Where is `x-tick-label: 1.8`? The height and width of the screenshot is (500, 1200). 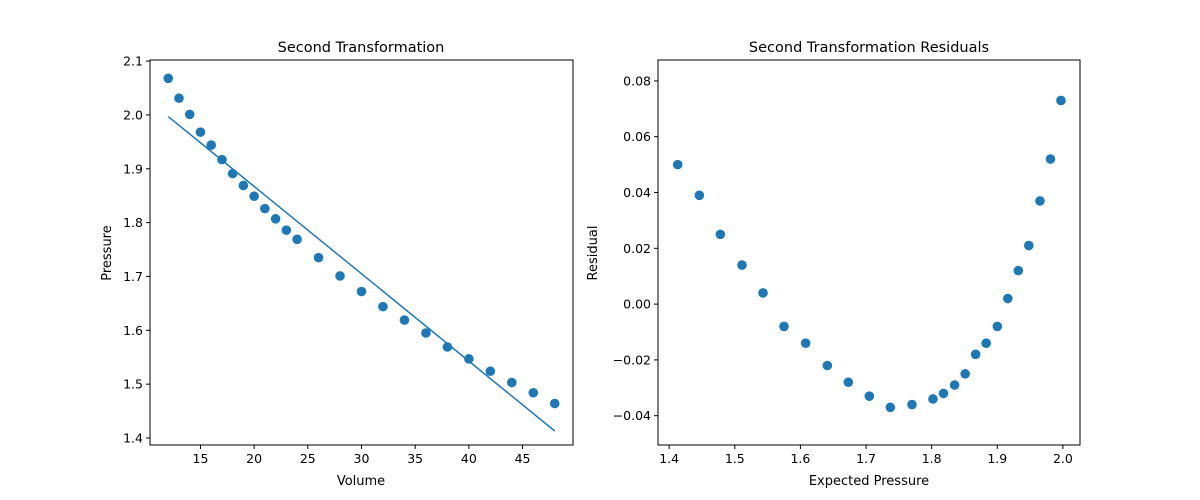
x-tick-label: 1.8 is located at coordinates (932, 458).